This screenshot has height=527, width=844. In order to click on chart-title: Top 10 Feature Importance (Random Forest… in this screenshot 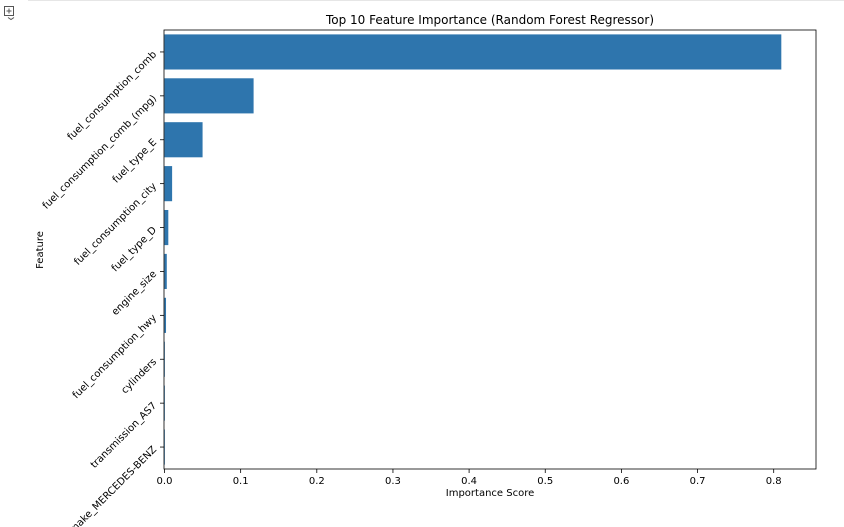, I will do `click(489, 20)`.